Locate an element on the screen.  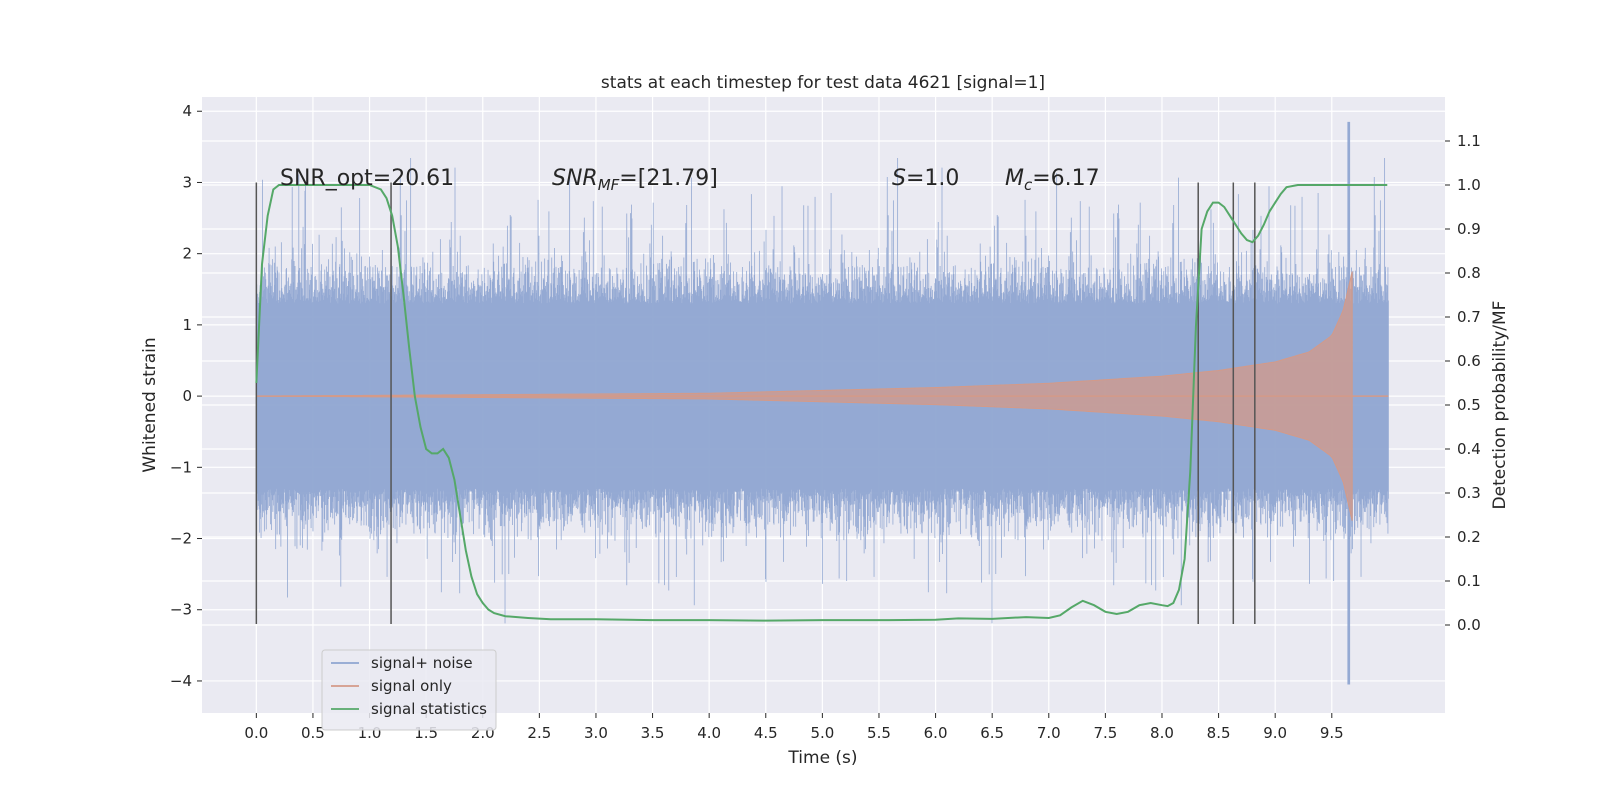
x-tick-label-17: 8.5 is located at coordinates (1219, 733).